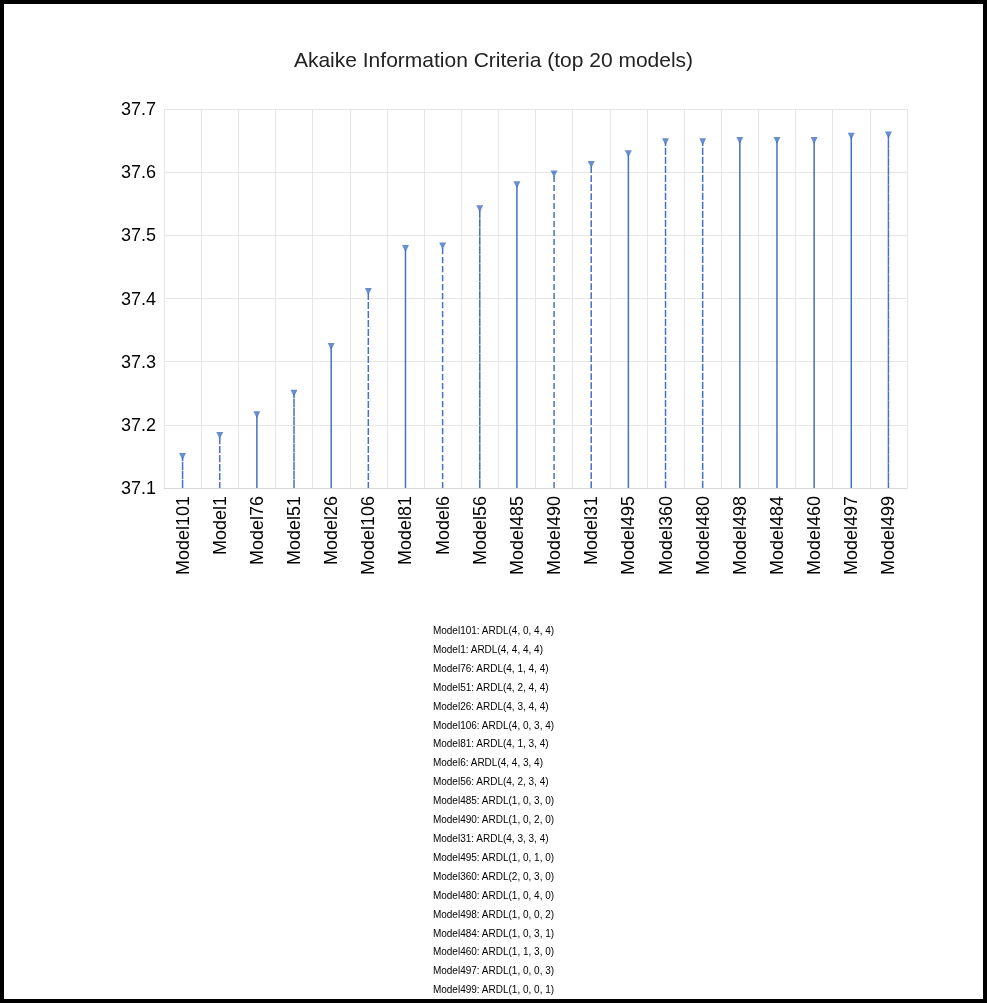 The width and height of the screenshot is (987, 1003). I want to click on x-tick-label: Model498, so click(739, 536).